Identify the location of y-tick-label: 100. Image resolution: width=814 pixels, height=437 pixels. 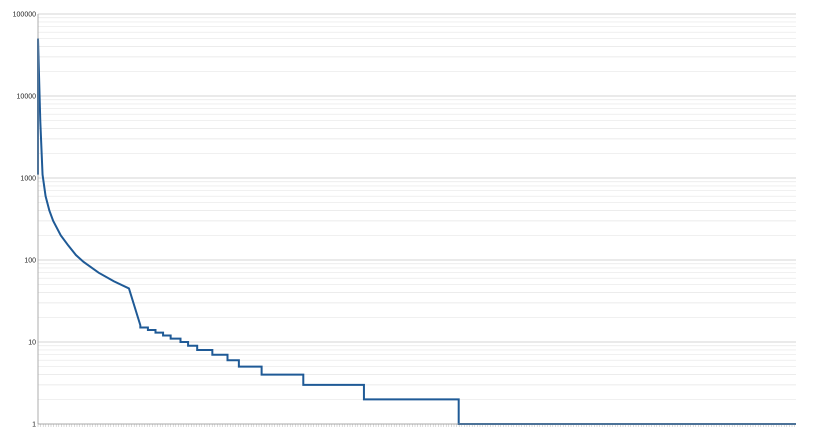
(30, 261).